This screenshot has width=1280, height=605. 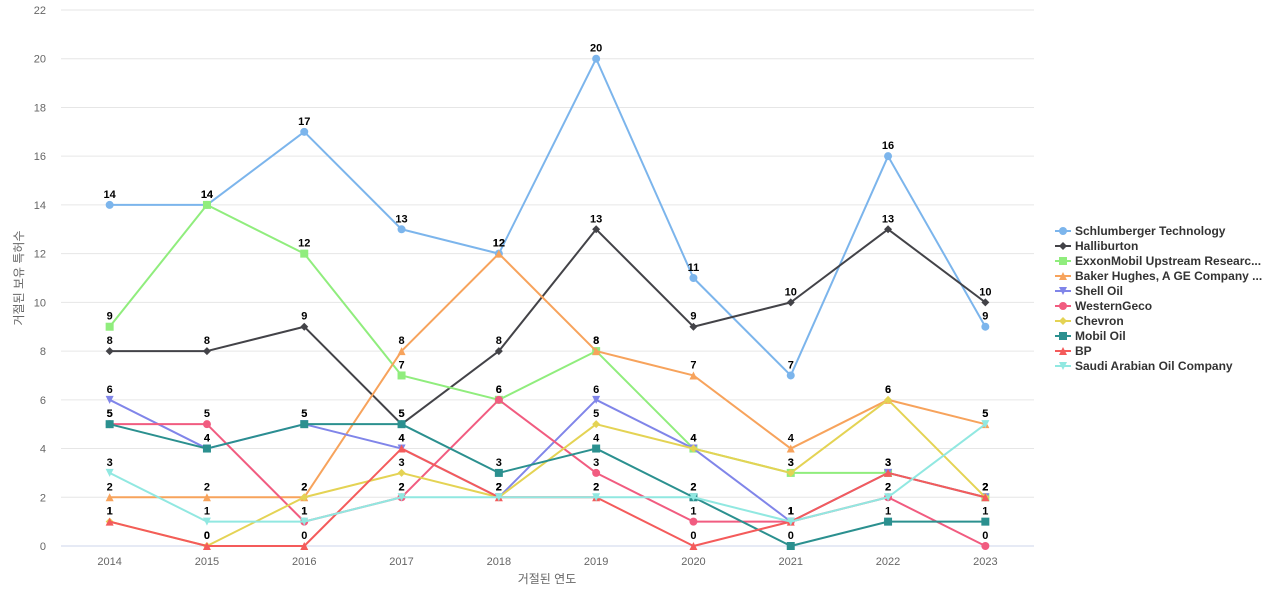 What do you see at coordinates (1144, 366) in the screenshot?
I see `legend-item: Saudi Arabian Oil Company` at bounding box center [1144, 366].